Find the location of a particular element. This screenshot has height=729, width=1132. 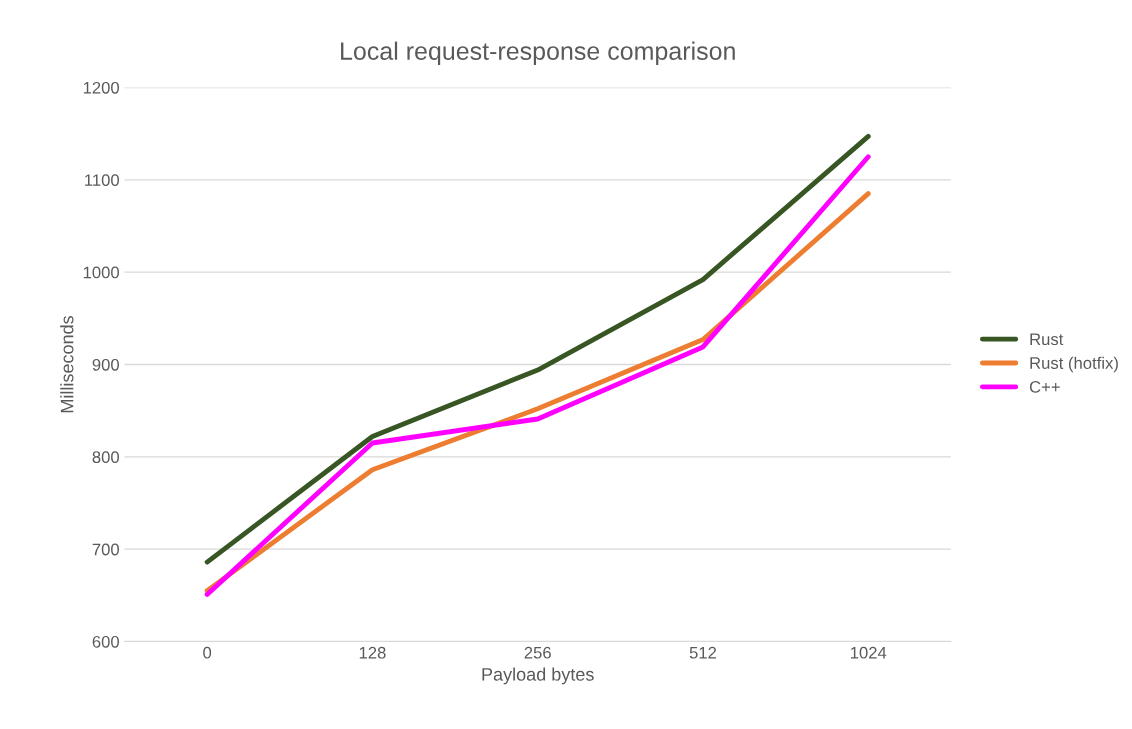

y-tick-label: 1200 is located at coordinates (101, 87).